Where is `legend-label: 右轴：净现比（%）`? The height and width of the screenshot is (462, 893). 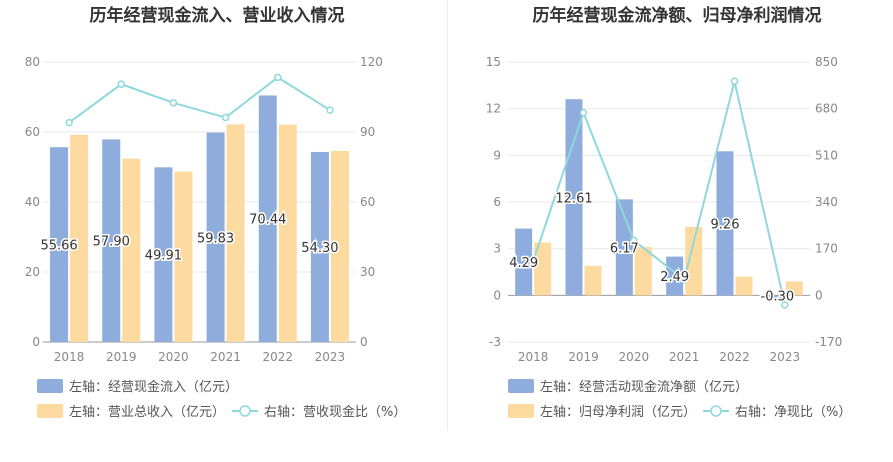
legend-label: 右轴：净现比（%） is located at coordinates (793, 412).